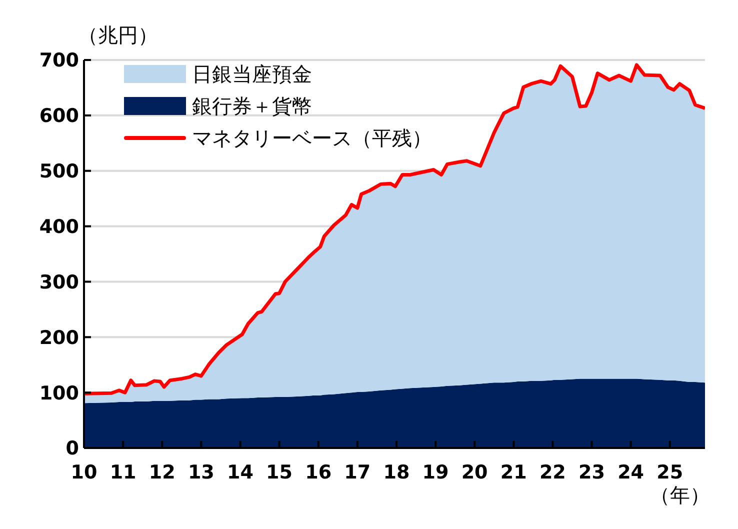  I want to click on x-tick-label: 13, so click(201, 472).